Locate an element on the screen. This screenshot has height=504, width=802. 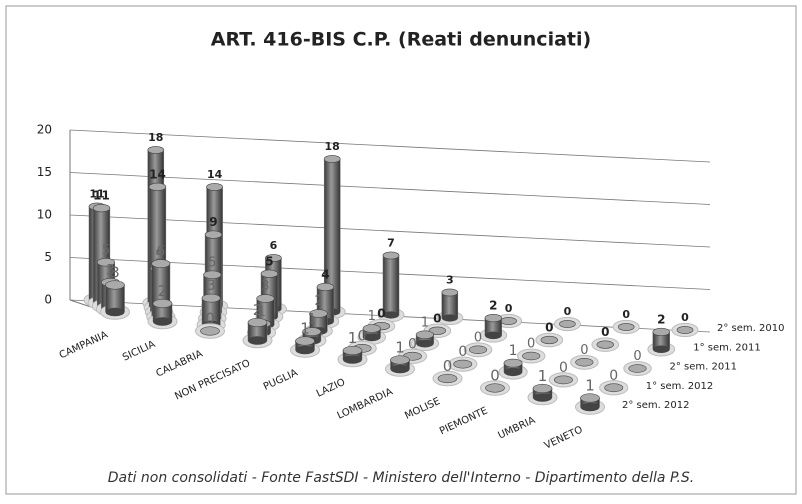
legend-label: 2° sem. 2011 is located at coordinates (703, 367).